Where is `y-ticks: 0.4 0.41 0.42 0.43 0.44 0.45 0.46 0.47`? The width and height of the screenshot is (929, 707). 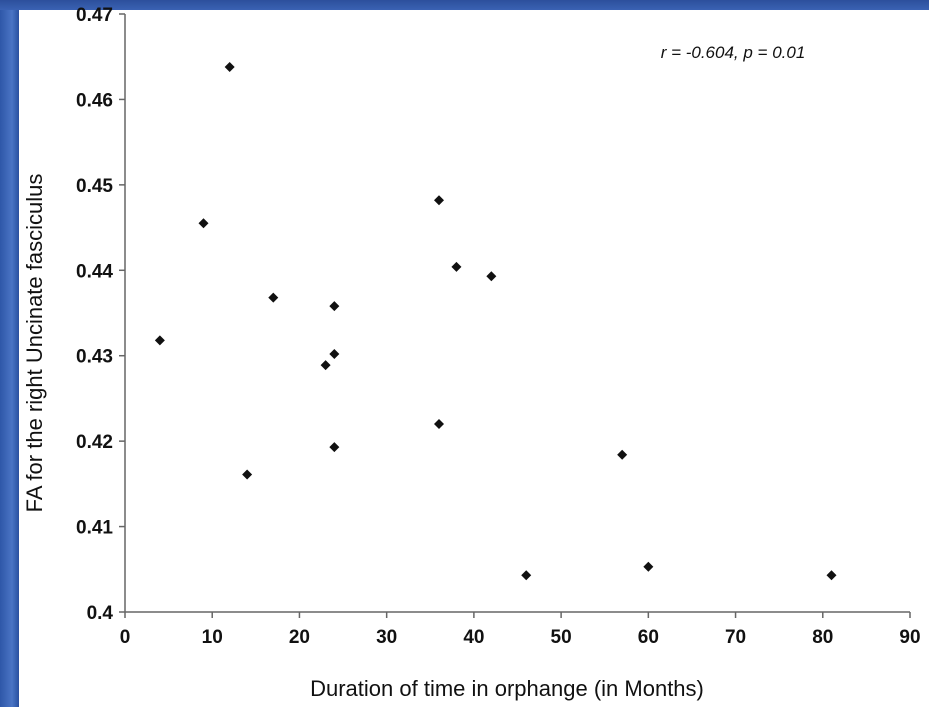
y-ticks: 0.4 0.41 0.42 0.43 0.44 0.45 0.46 0.47 is located at coordinates (100, 314).